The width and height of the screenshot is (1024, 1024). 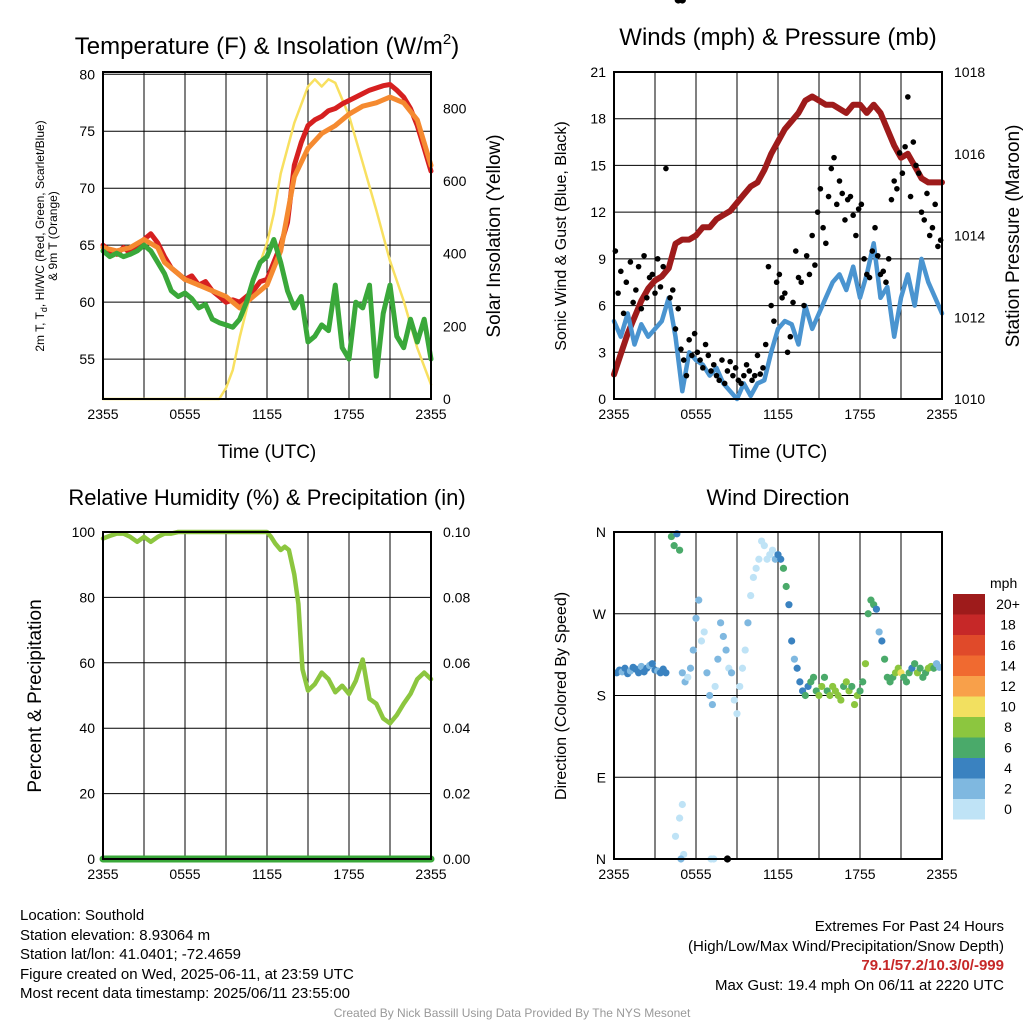 I want to click on y-tick-label: 12, so click(x=598, y=212).